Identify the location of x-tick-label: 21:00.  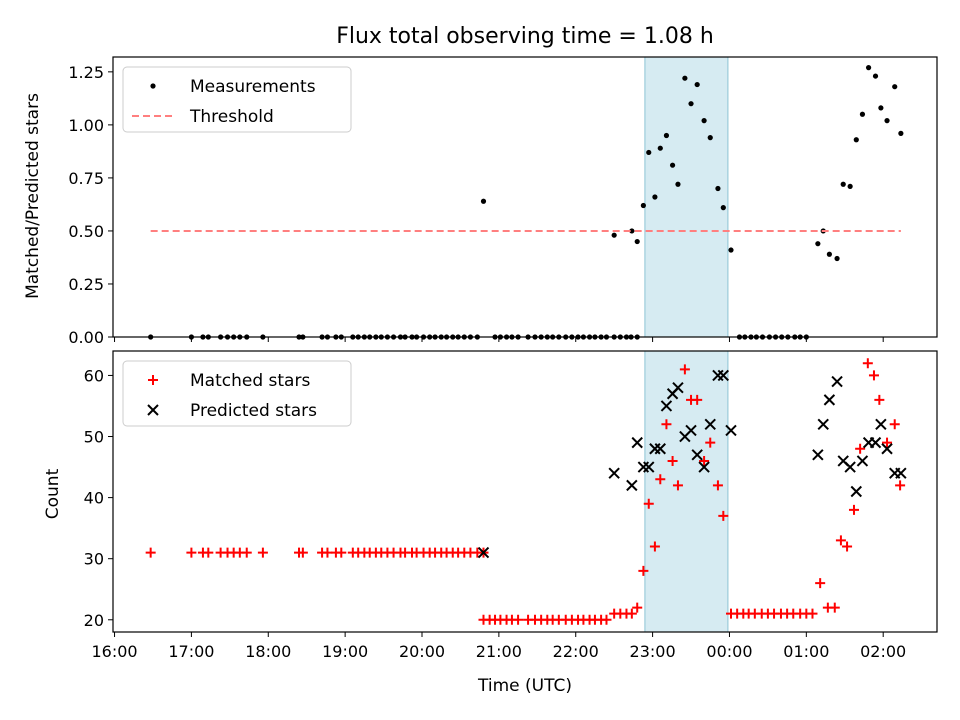
(499, 651).